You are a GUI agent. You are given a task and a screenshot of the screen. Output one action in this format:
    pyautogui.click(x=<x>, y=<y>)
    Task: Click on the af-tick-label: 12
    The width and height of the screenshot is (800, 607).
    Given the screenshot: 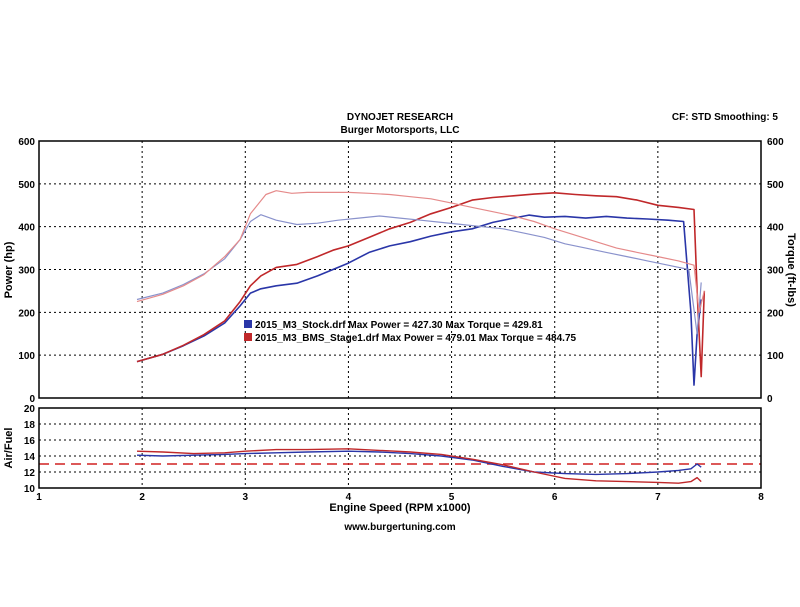 What is the action you would take?
    pyautogui.click(x=30, y=473)
    